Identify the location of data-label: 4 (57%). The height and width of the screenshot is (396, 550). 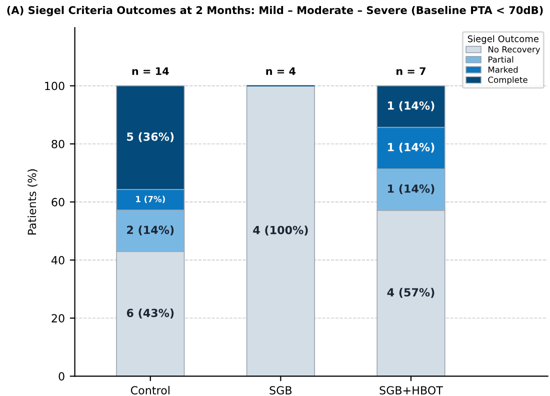
(410, 293).